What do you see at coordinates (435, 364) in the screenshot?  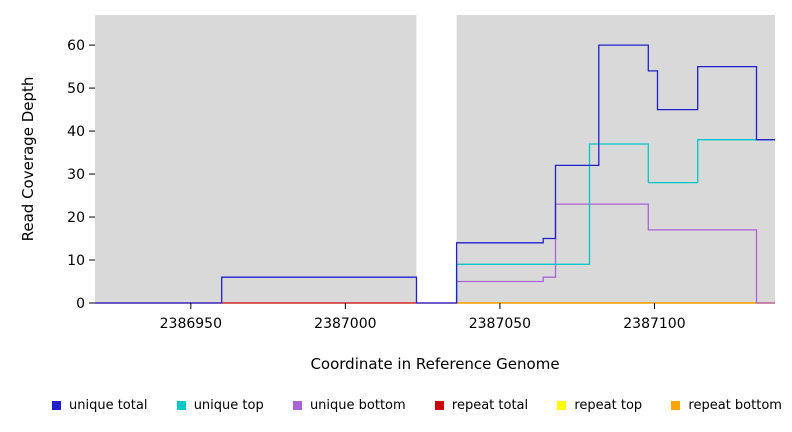 I see `x-axis-label: Coordinate in Reference Genome` at bounding box center [435, 364].